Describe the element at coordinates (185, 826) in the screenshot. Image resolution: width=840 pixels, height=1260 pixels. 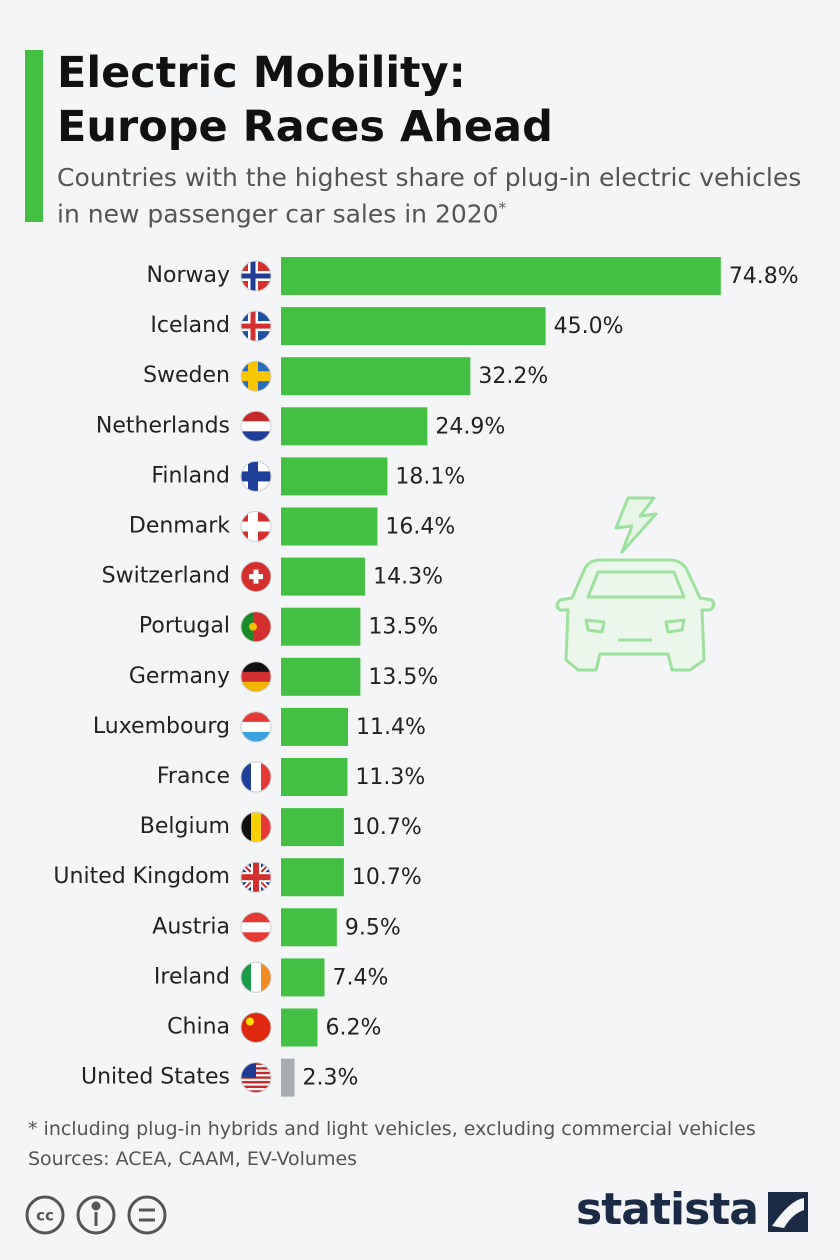
I see `category-label: Belgium` at that location.